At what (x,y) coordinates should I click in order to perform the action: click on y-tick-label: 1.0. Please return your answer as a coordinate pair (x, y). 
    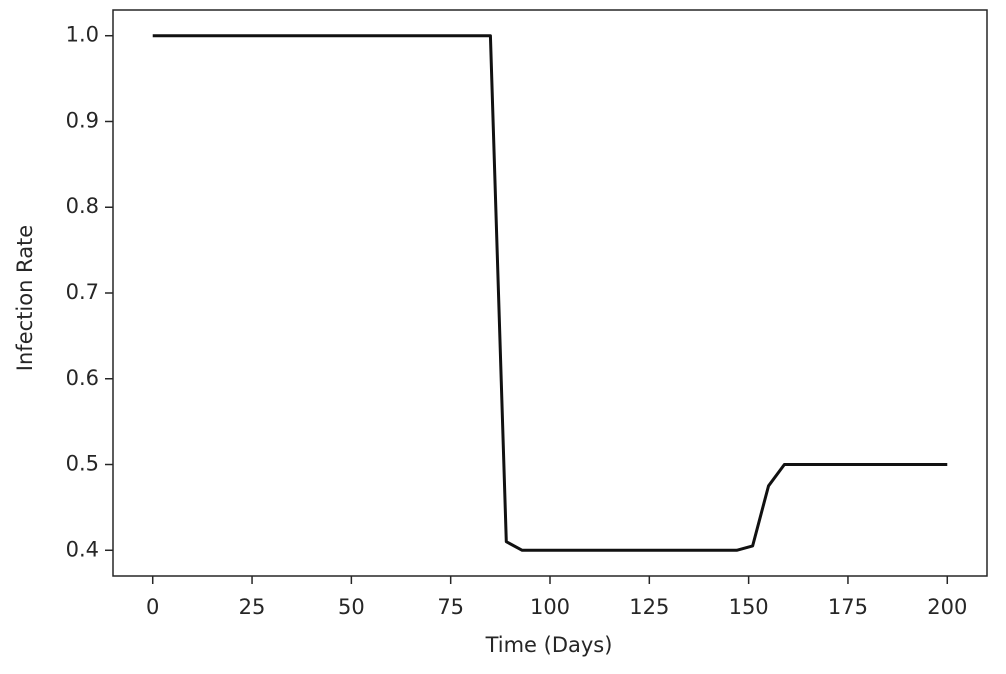
    Looking at the image, I should click on (82, 35).